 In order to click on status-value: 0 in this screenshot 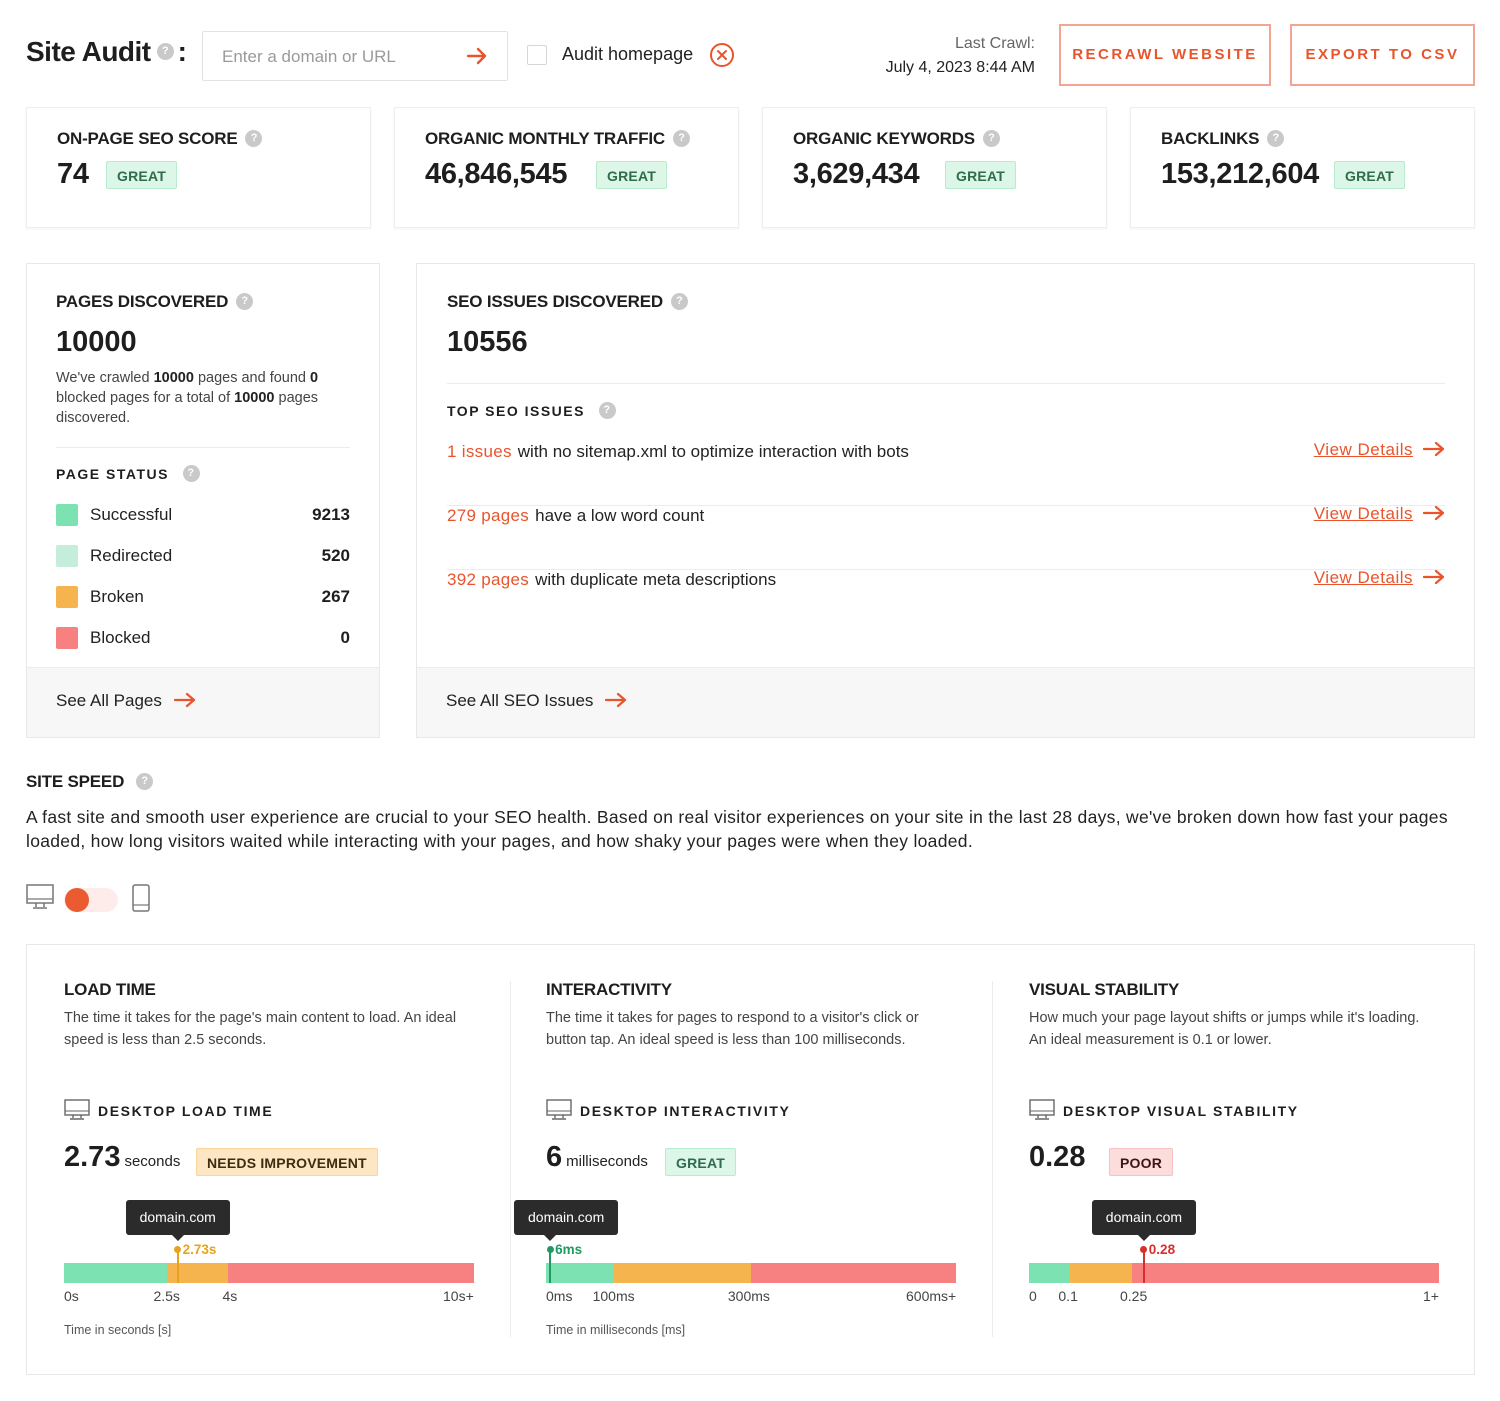, I will do `click(345, 637)`.